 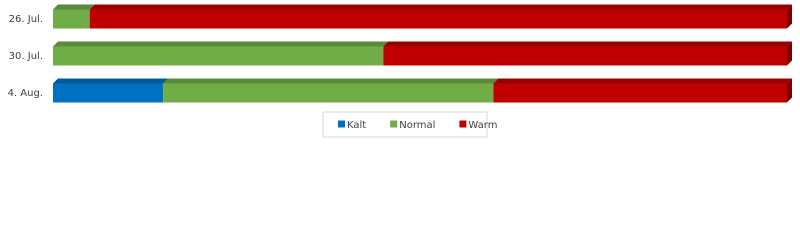 I want to click on legend-label: Warm, so click(x=482, y=125).